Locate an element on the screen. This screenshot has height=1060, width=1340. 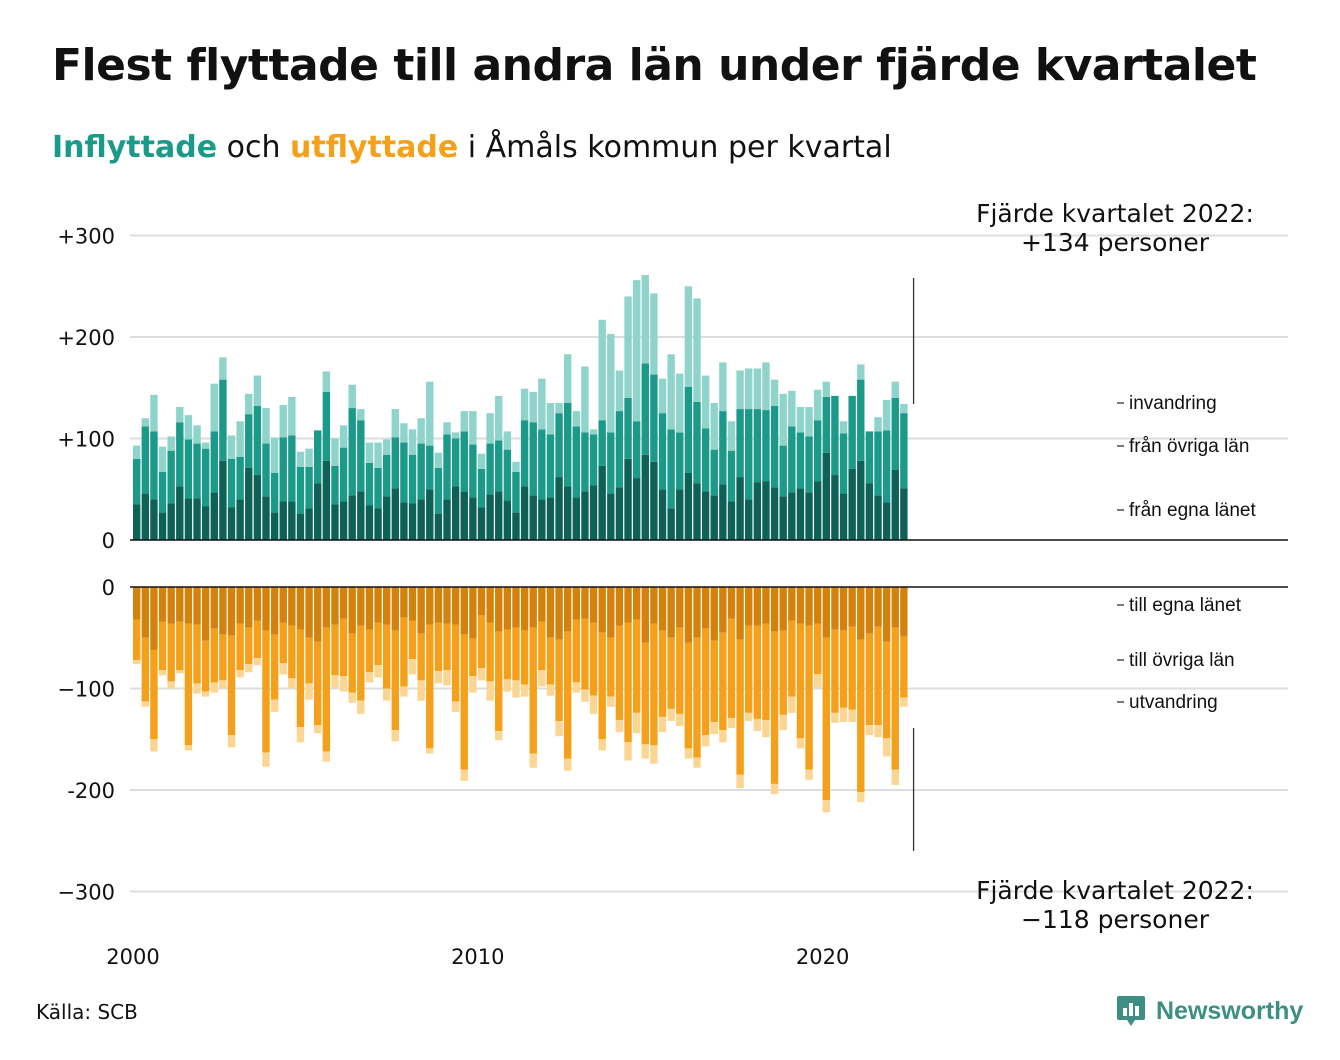
x-tick-label: 2010 is located at coordinates (477, 957).